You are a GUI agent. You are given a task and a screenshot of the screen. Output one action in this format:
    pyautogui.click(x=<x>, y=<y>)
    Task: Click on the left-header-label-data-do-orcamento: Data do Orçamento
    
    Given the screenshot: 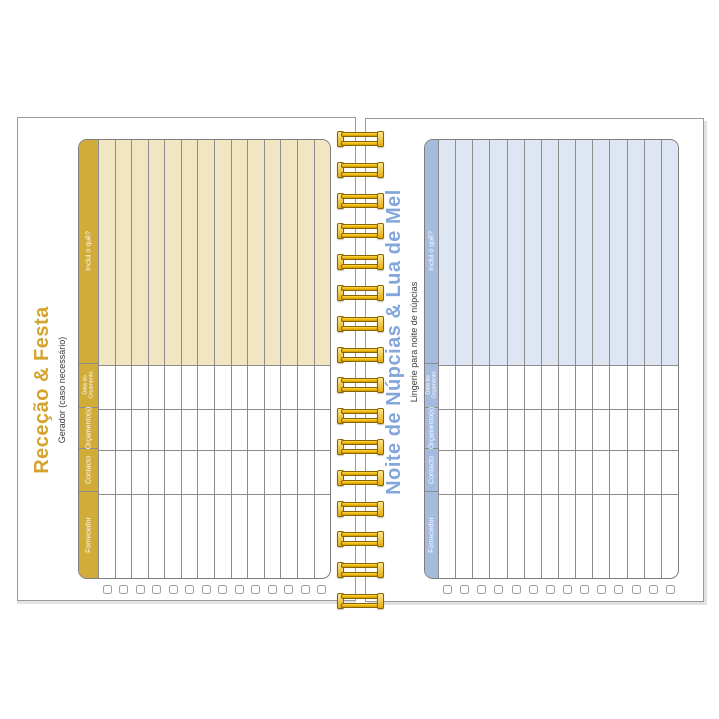 What is the action you would take?
    pyautogui.click(x=88, y=385)
    